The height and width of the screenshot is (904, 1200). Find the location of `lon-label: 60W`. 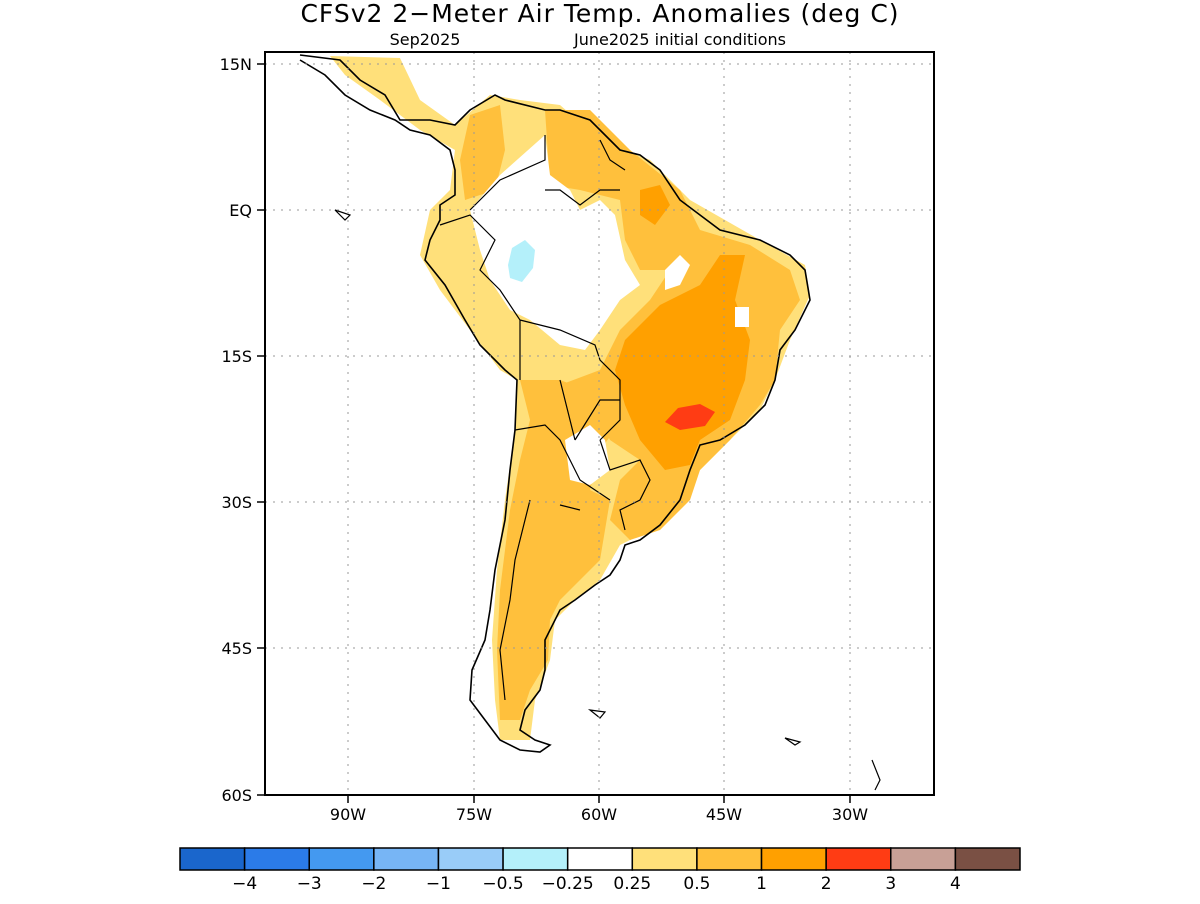

lon-label: 60W is located at coordinates (599, 814).